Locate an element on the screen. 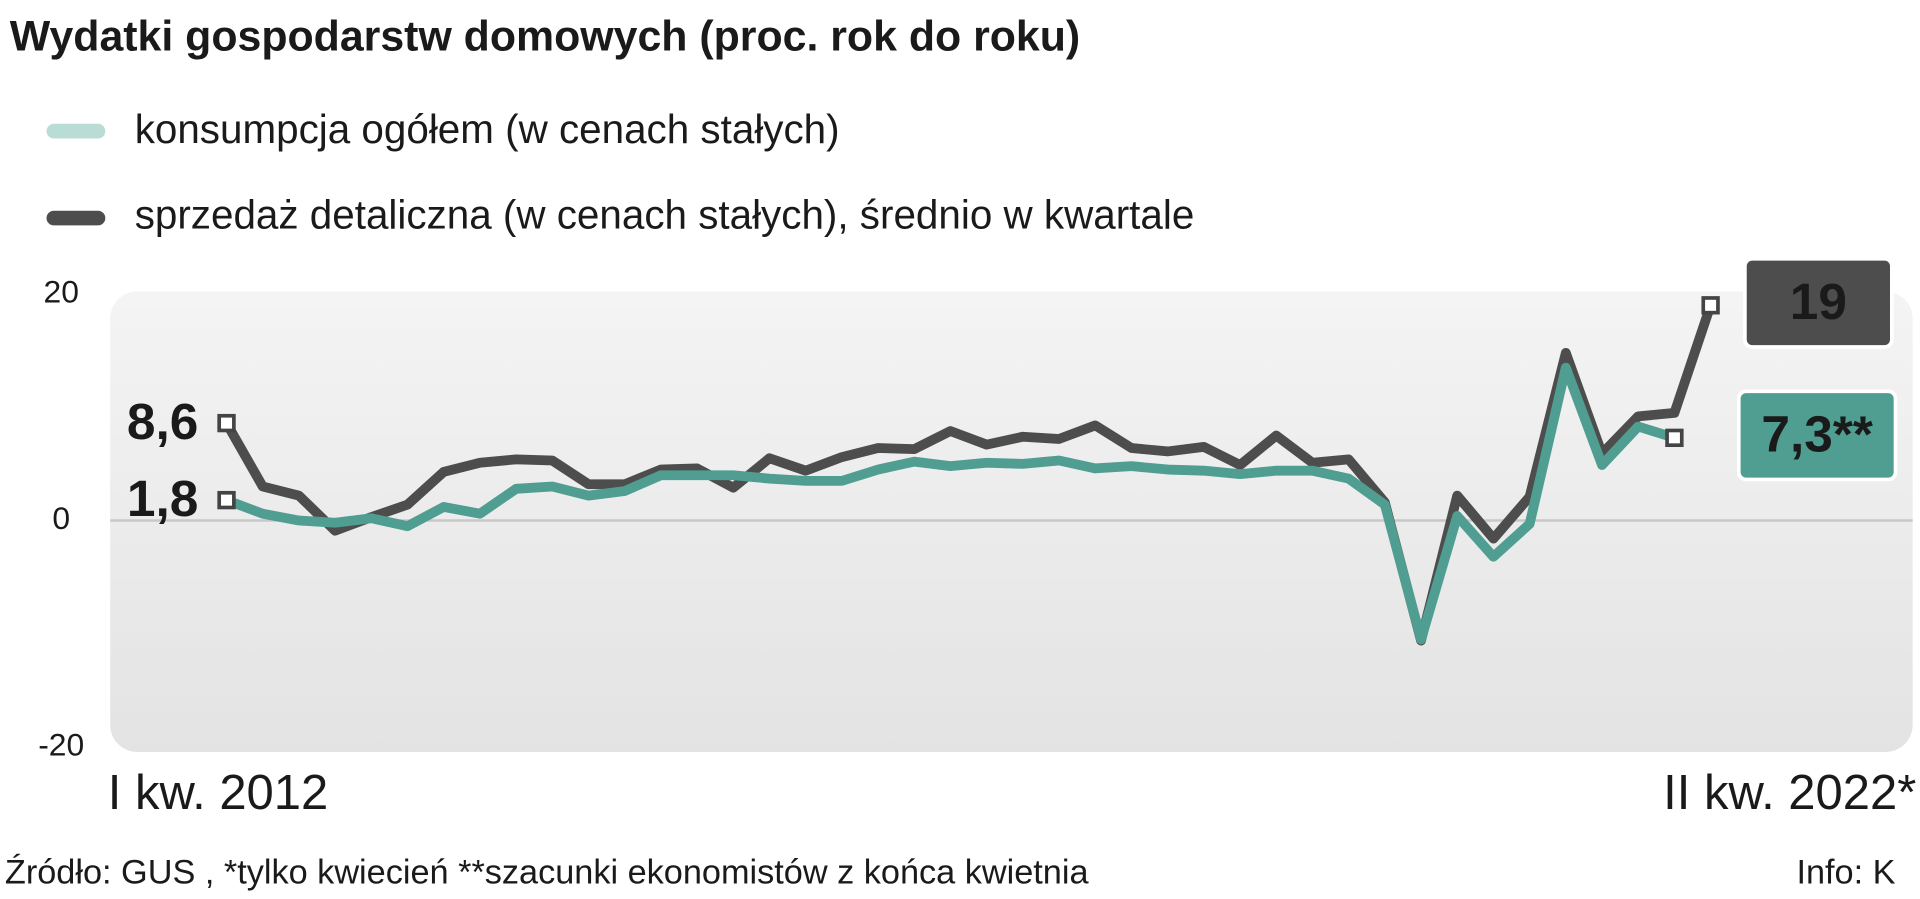  value-label: 19 is located at coordinates (1818, 301).